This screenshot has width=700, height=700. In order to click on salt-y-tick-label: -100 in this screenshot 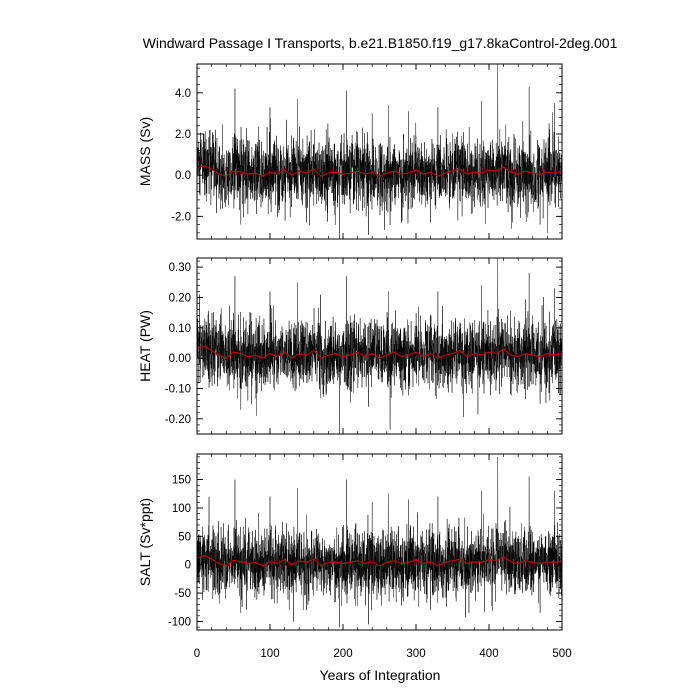, I will do `click(179, 622)`.